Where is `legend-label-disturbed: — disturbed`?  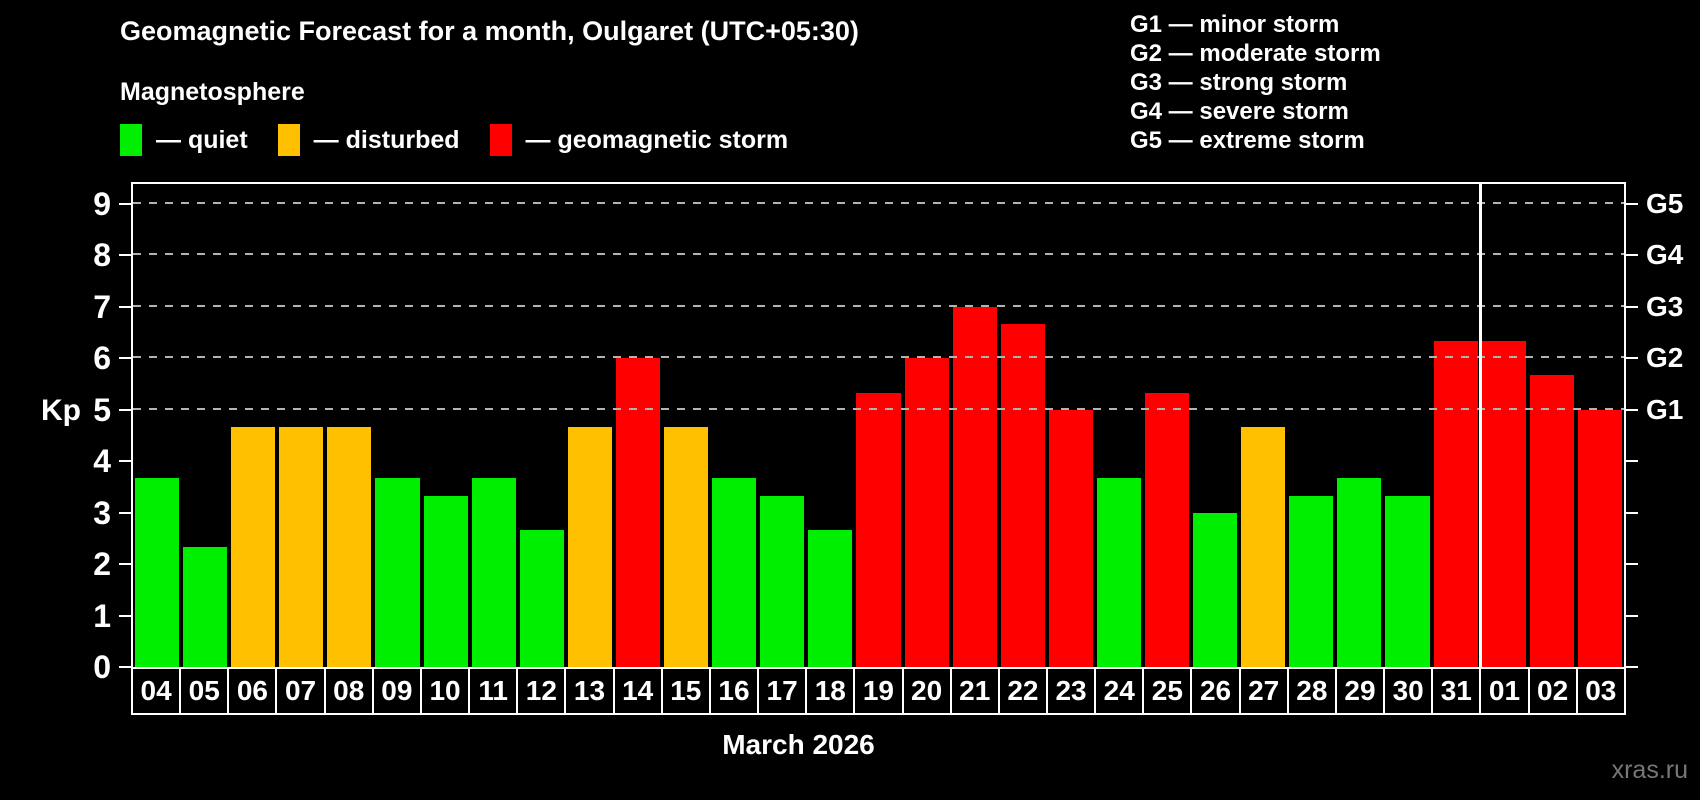
legend-label-disturbed: — disturbed is located at coordinates (386, 139).